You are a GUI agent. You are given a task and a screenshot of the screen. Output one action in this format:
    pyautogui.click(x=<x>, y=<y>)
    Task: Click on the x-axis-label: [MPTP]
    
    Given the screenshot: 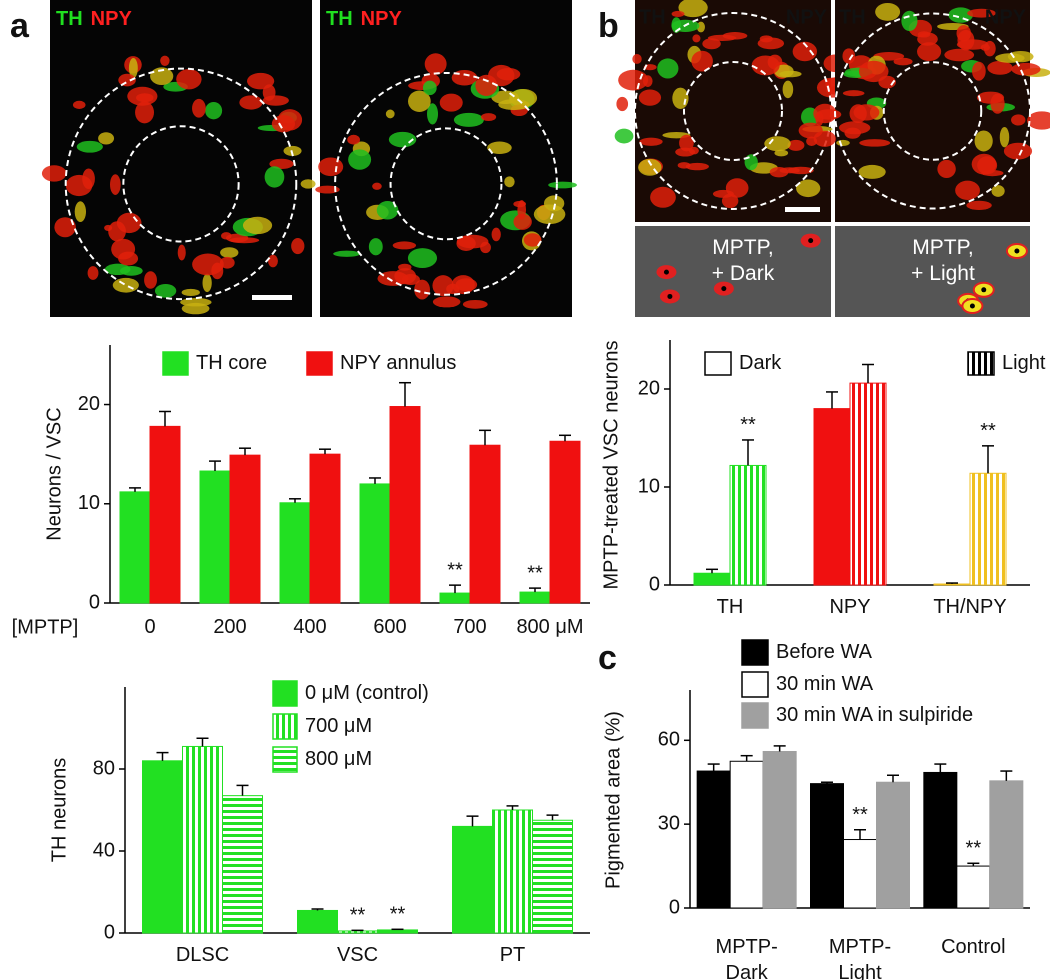 What is the action you would take?
    pyautogui.click(x=45, y=627)
    